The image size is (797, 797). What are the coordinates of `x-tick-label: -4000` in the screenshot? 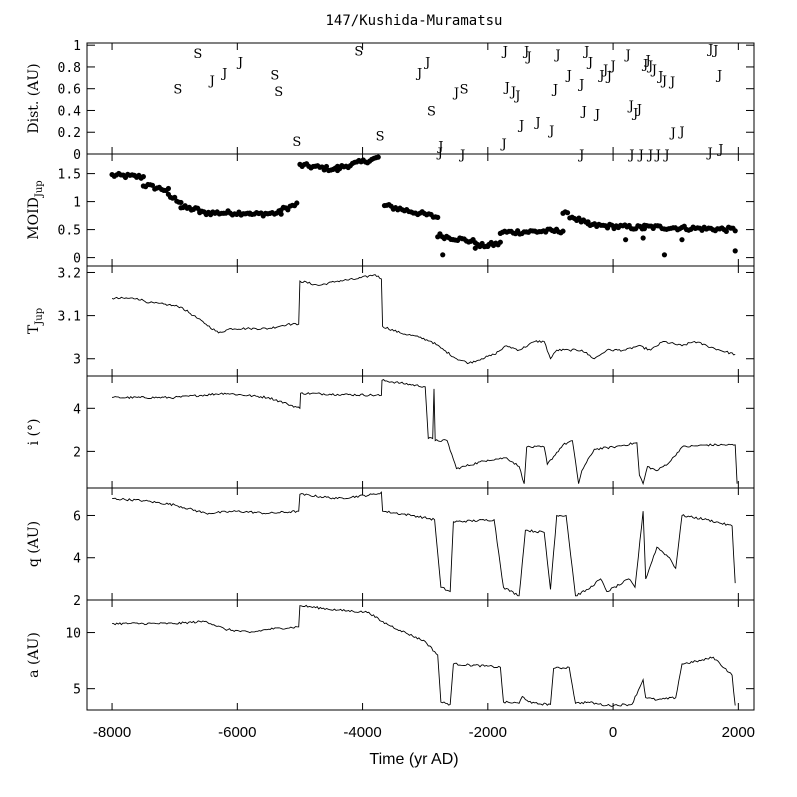 It's located at (362, 732).